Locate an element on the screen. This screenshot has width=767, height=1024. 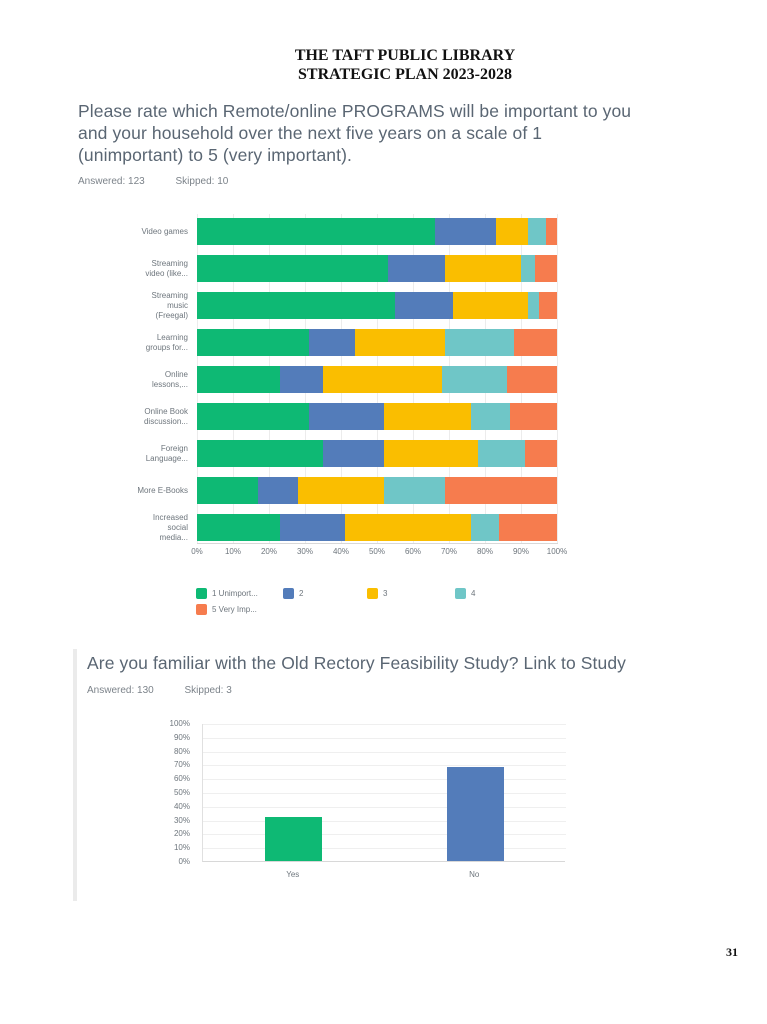
legend-label: 3 is located at coordinates (385, 593).